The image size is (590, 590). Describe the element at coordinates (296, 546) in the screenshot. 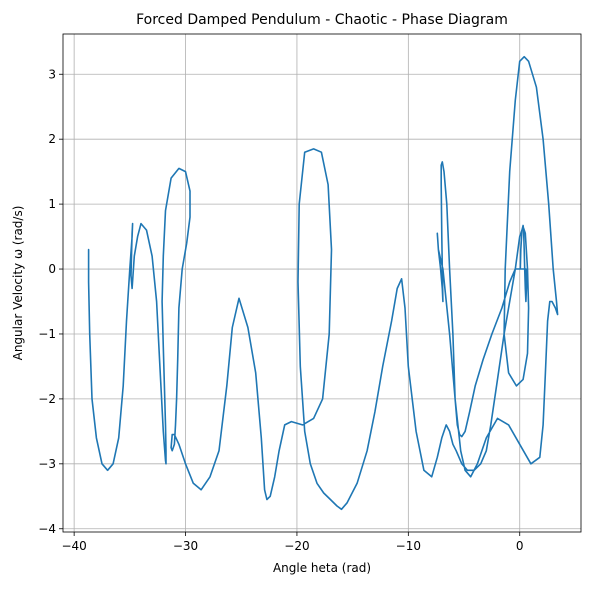

I see `x-tick-label: −20` at that location.